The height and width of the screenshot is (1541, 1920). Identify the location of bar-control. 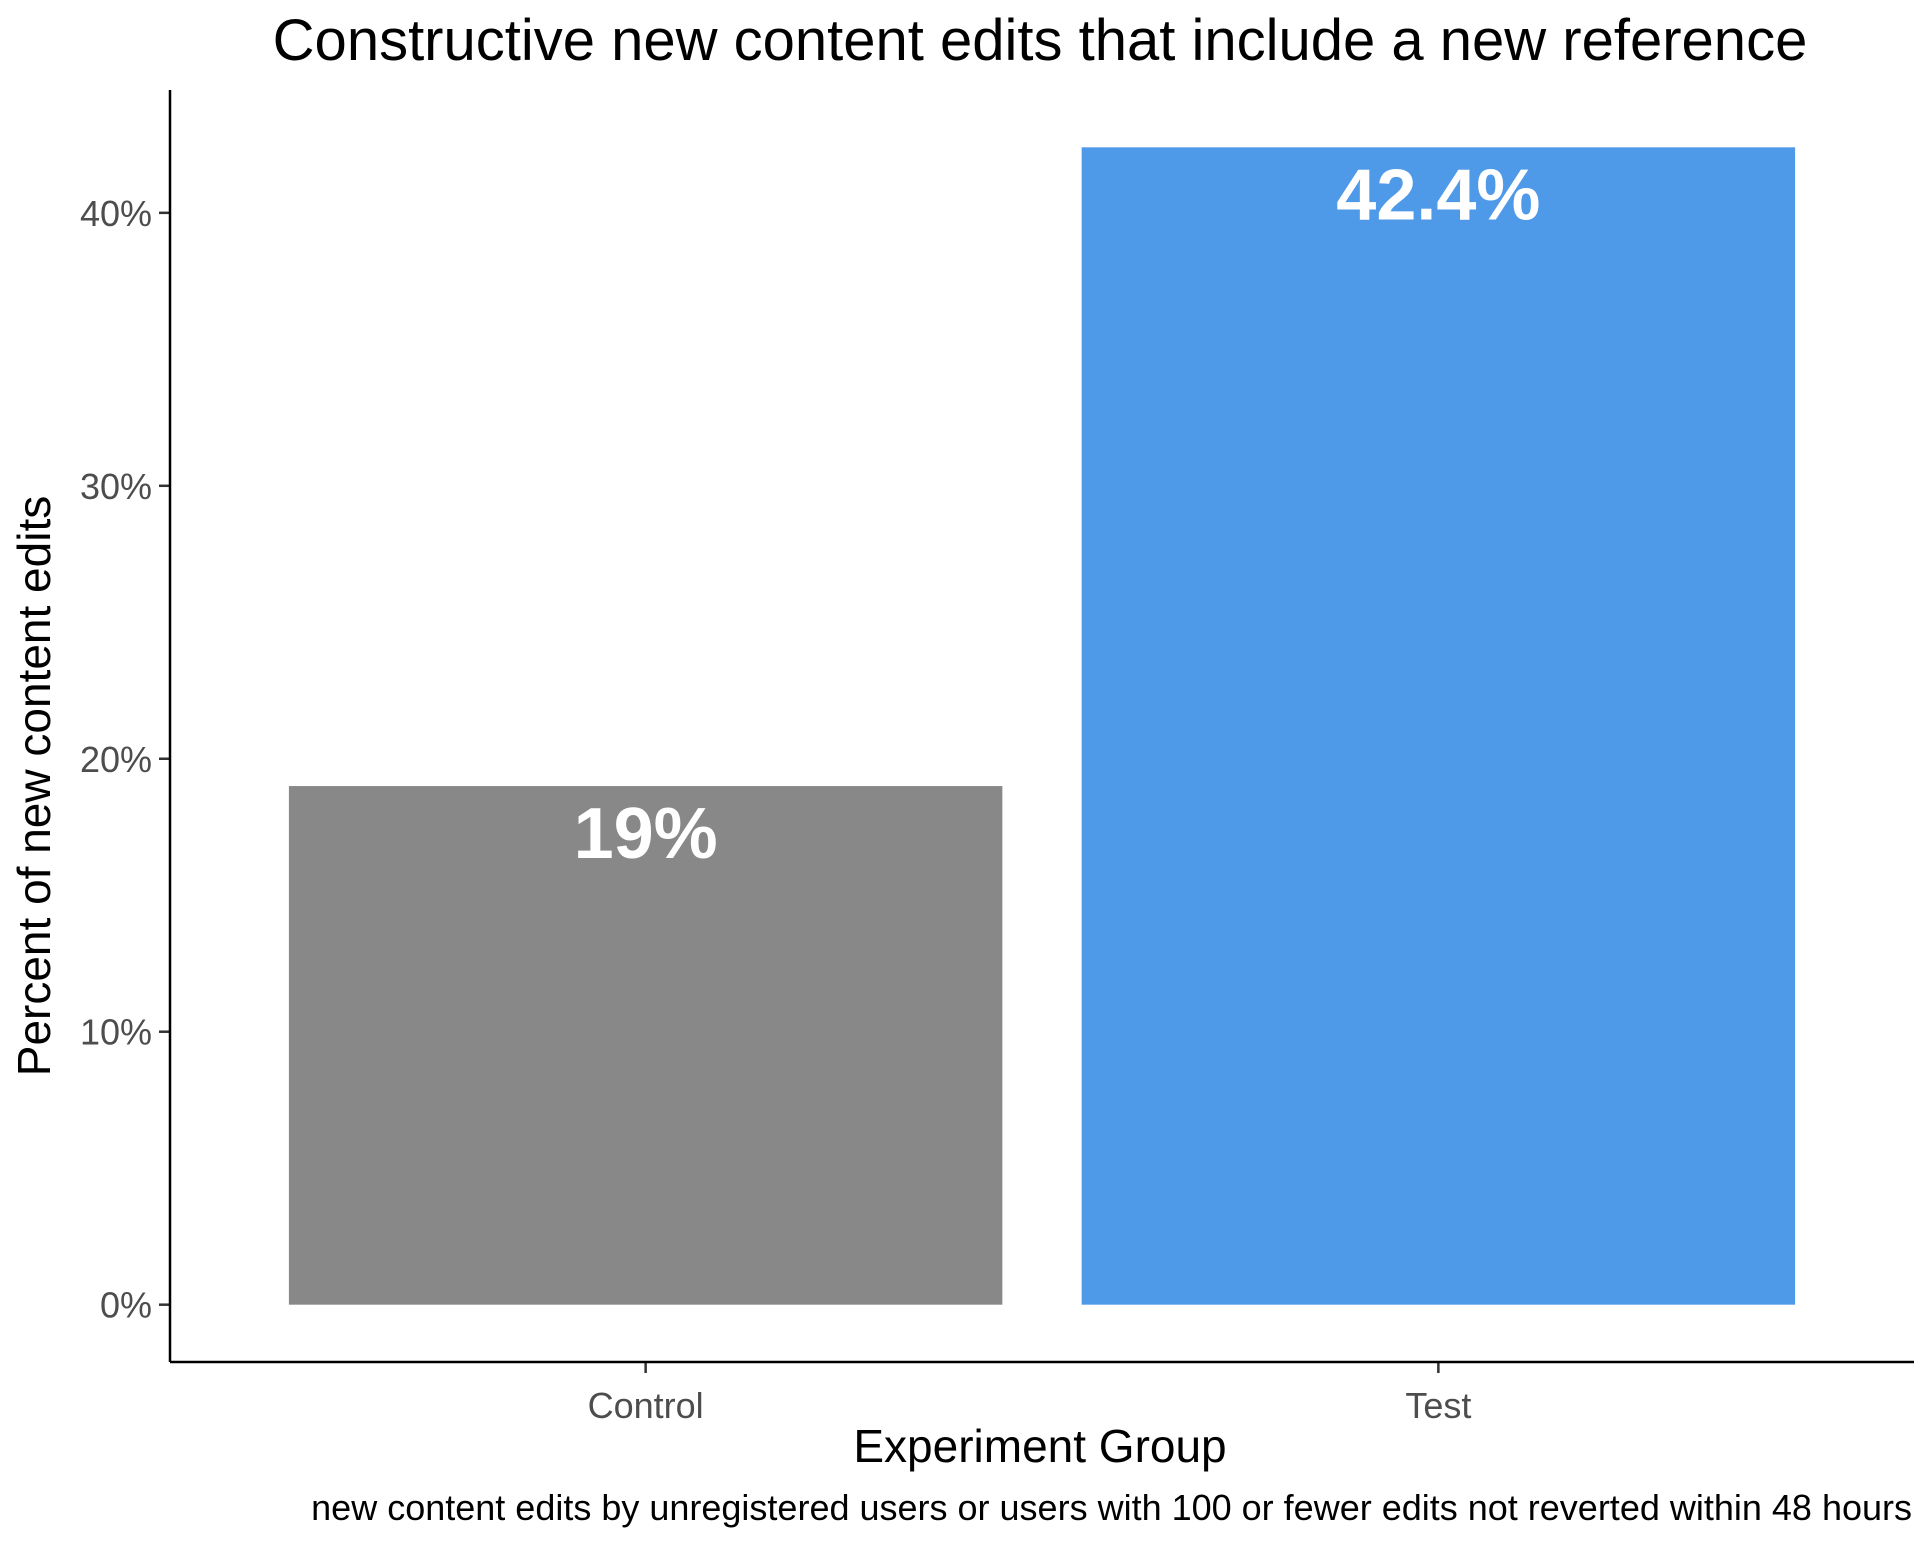
(645, 1045).